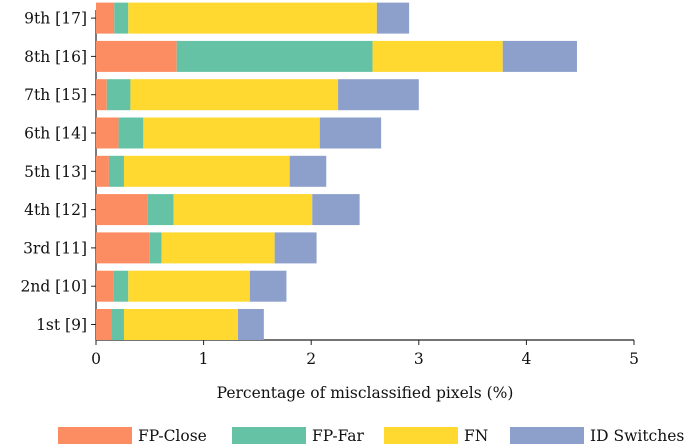 The image size is (691, 446). I want to click on x-tick-label: 4, so click(526, 359).